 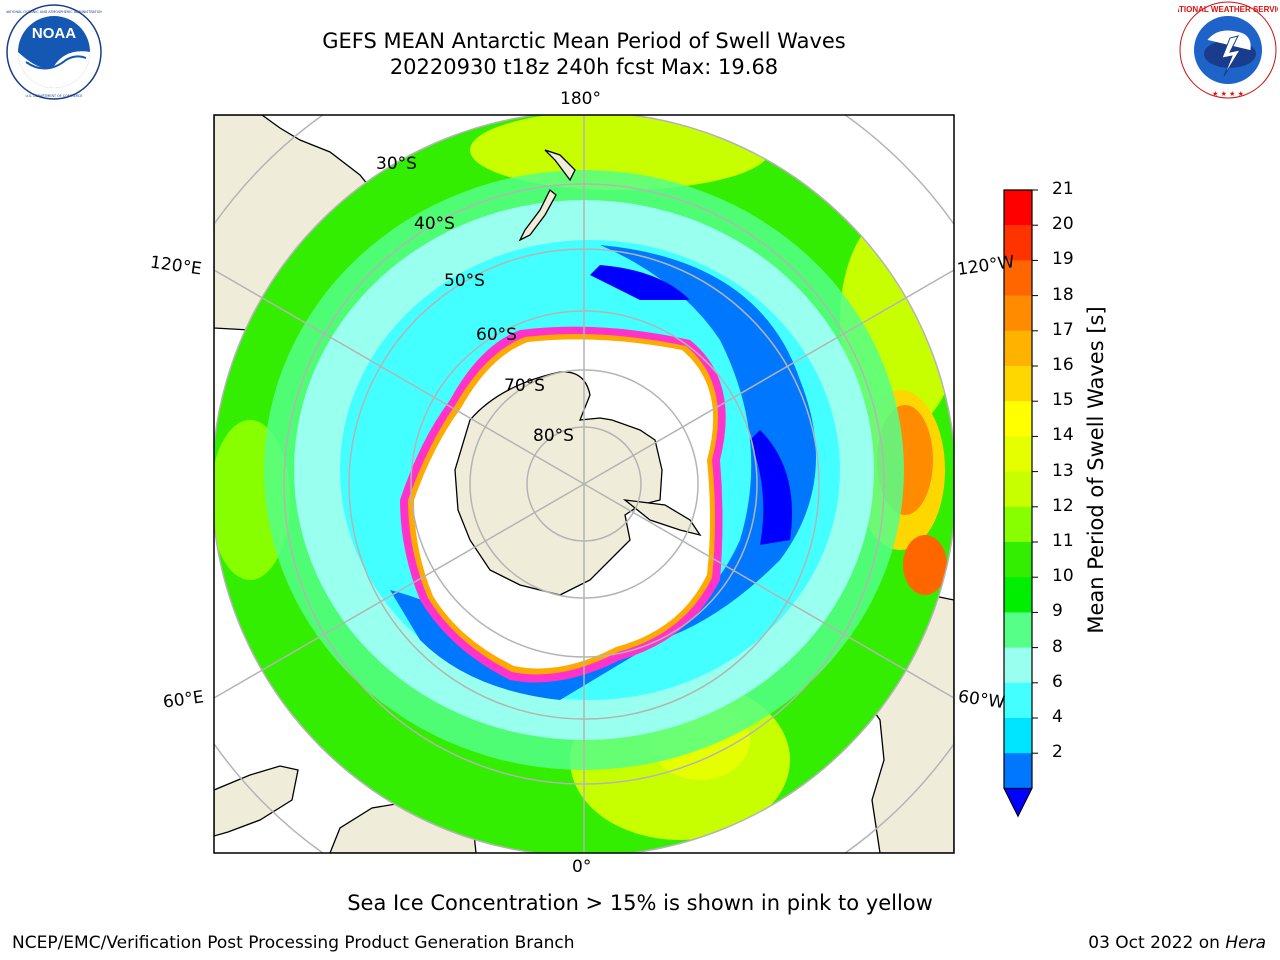 What do you see at coordinates (582, 867) in the screenshot?
I see `lon-label-0: 0°` at bounding box center [582, 867].